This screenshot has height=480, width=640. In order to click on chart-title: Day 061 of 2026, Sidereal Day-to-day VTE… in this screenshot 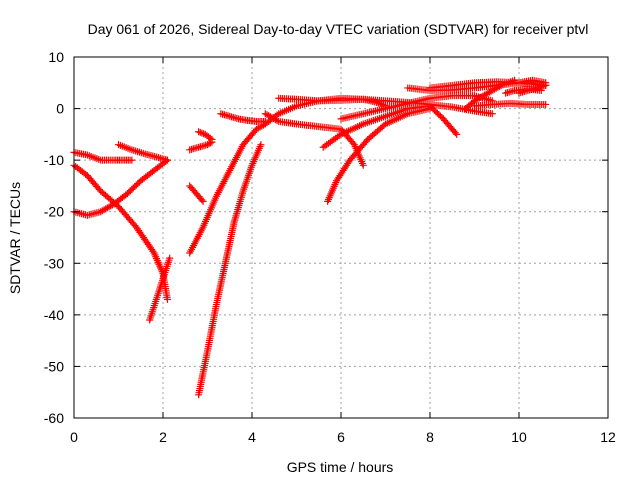, I will do `click(338, 29)`.